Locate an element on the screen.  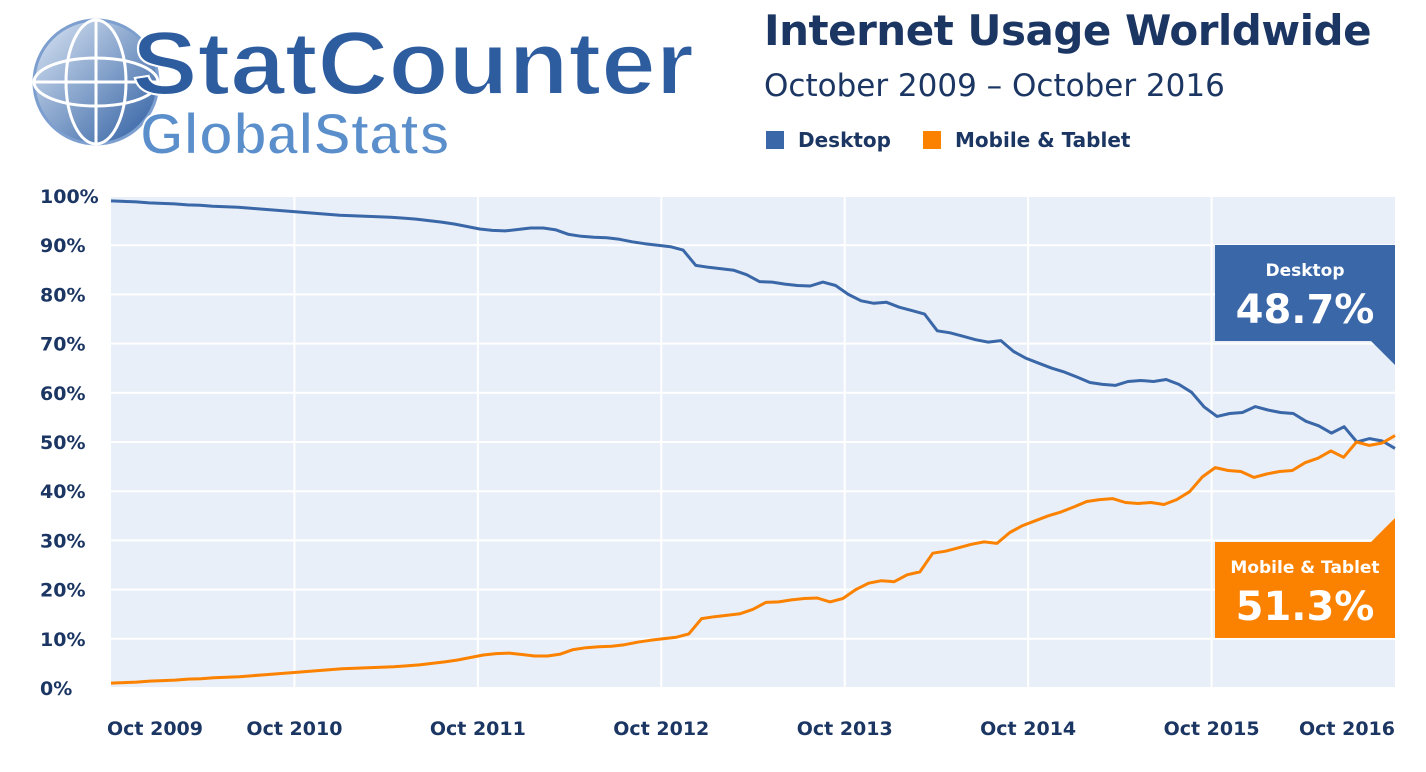
callout-mobile-box is located at coordinates (1305, 590).